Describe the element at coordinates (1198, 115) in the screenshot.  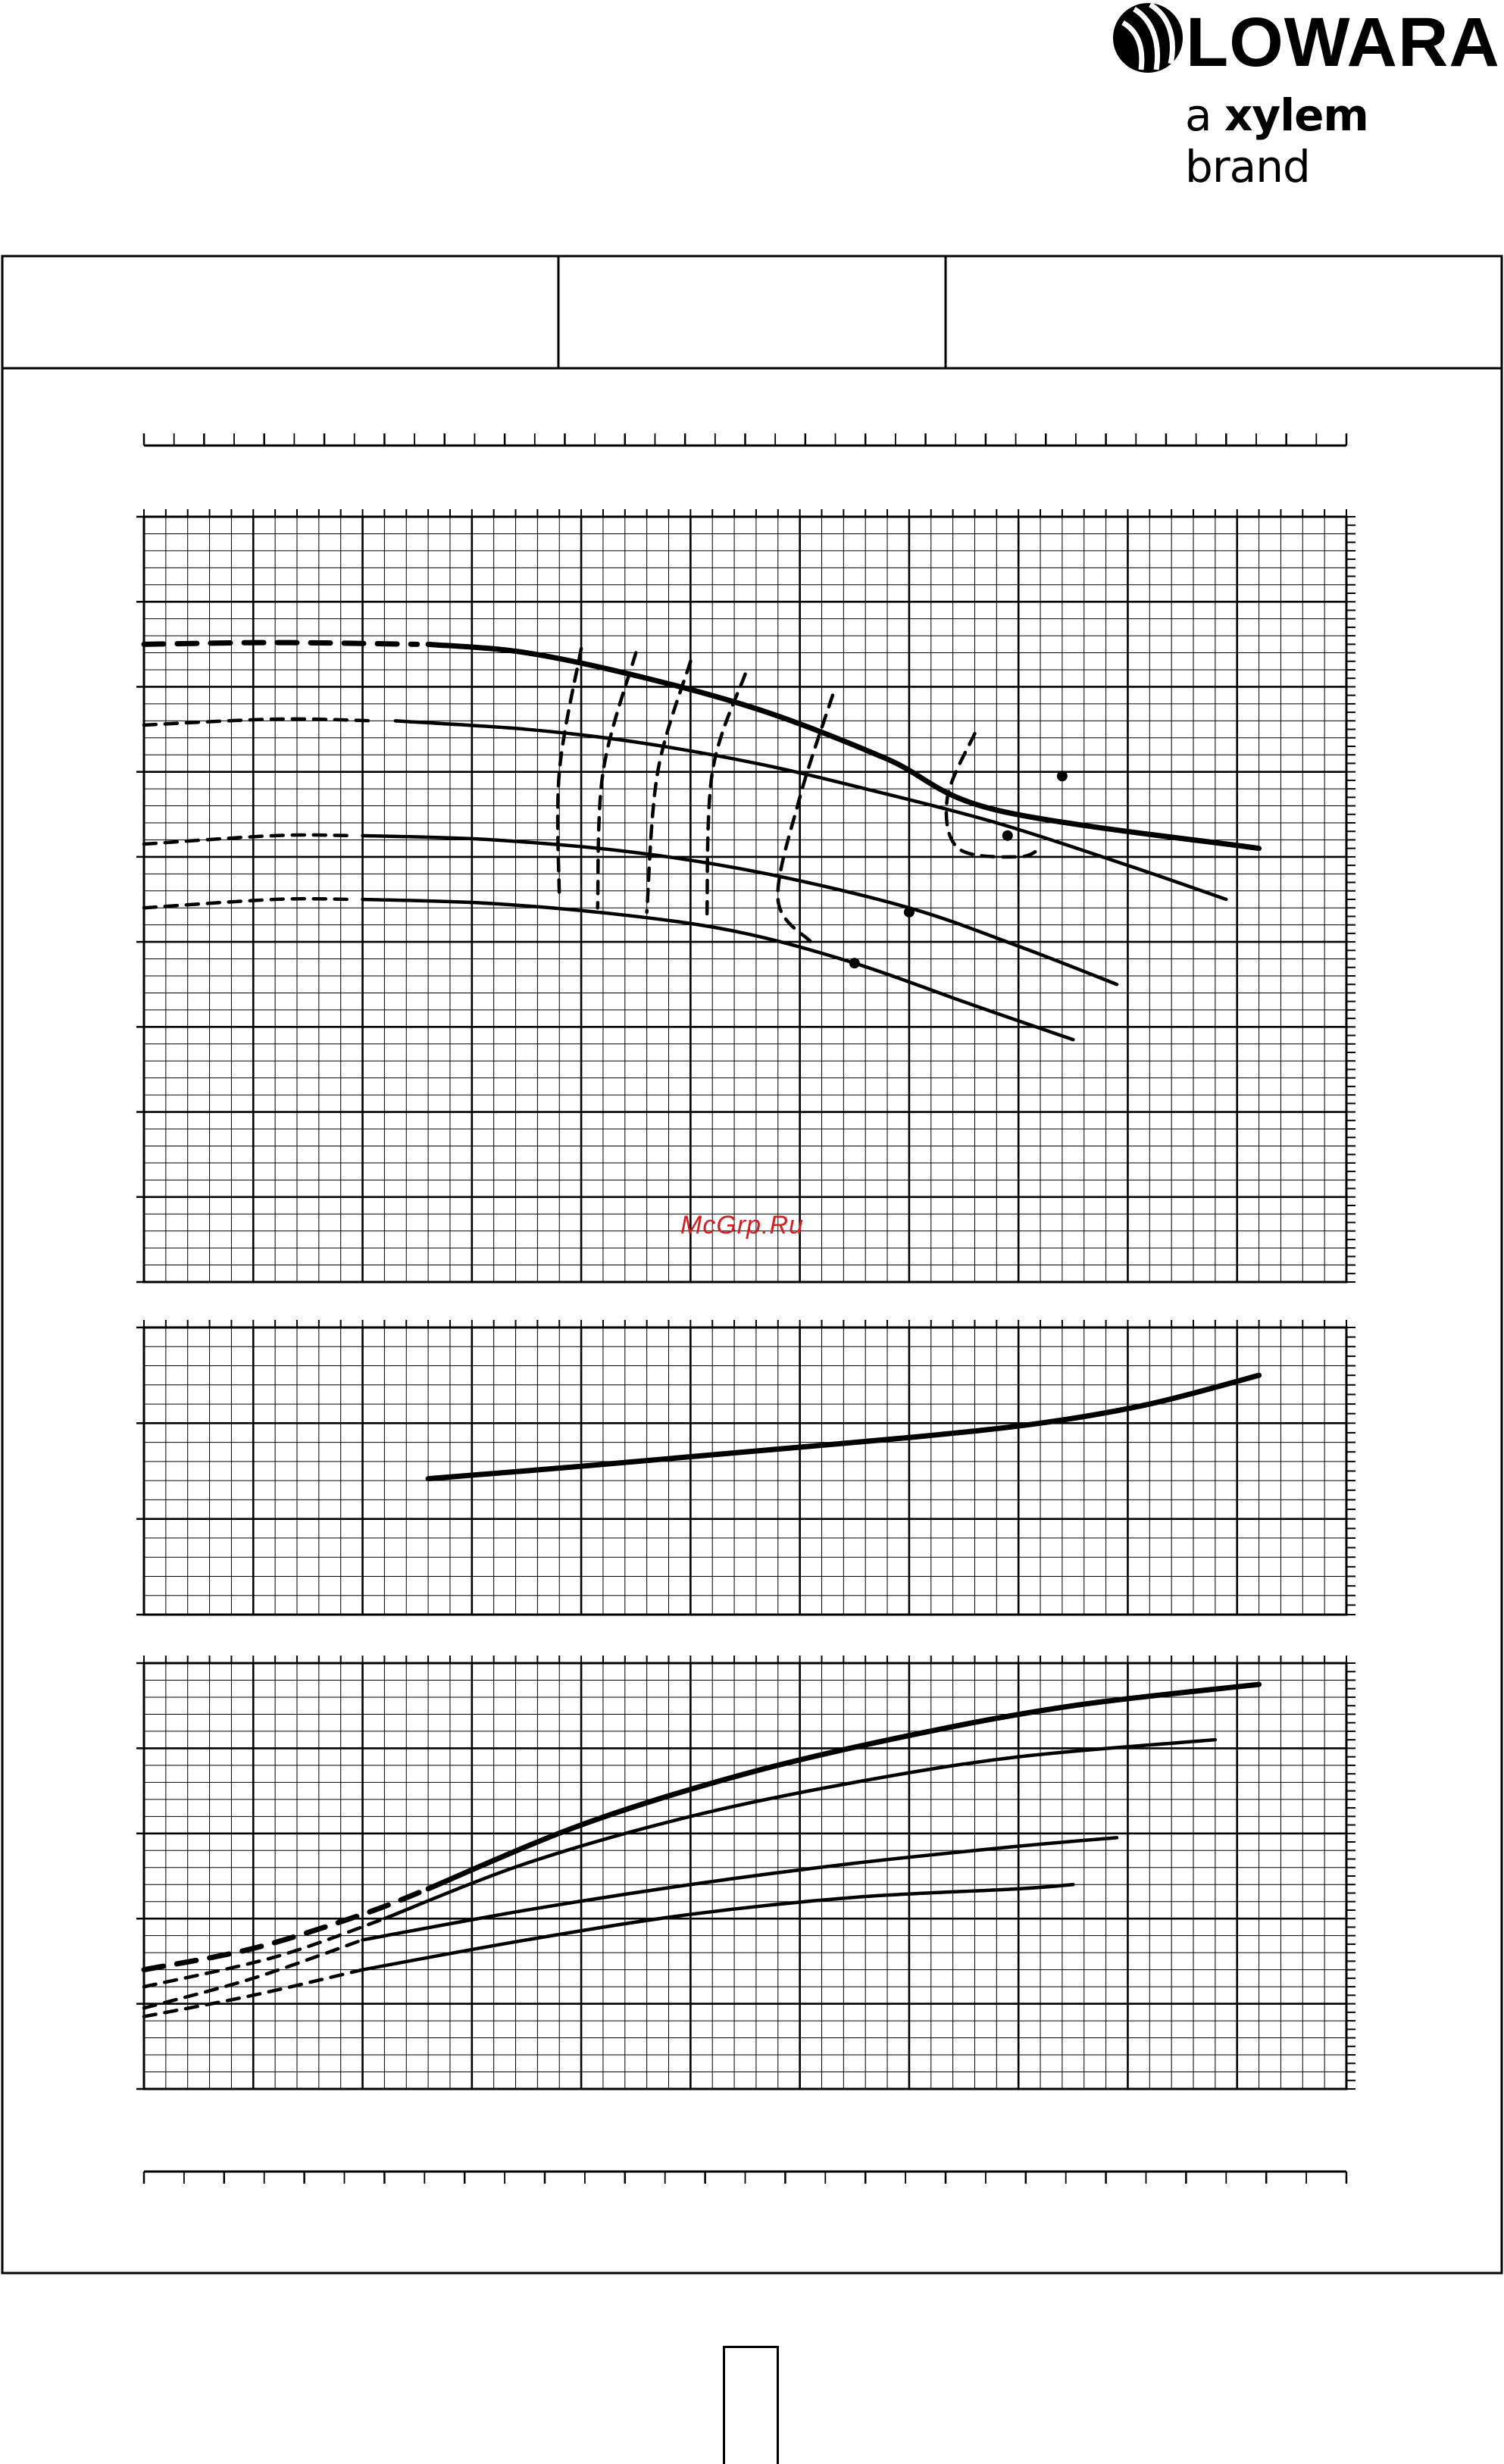
I see `tagline-prefix: a` at that location.